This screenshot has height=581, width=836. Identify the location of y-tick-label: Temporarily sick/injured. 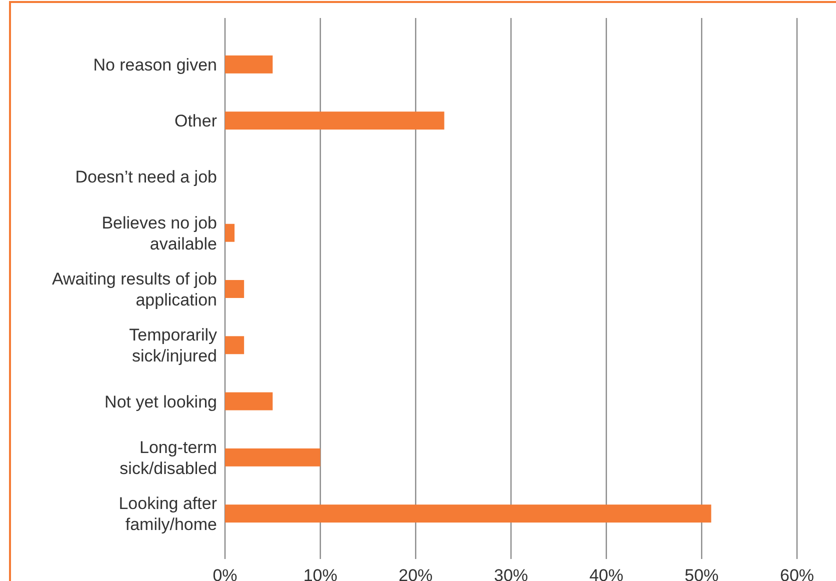
(173, 346).